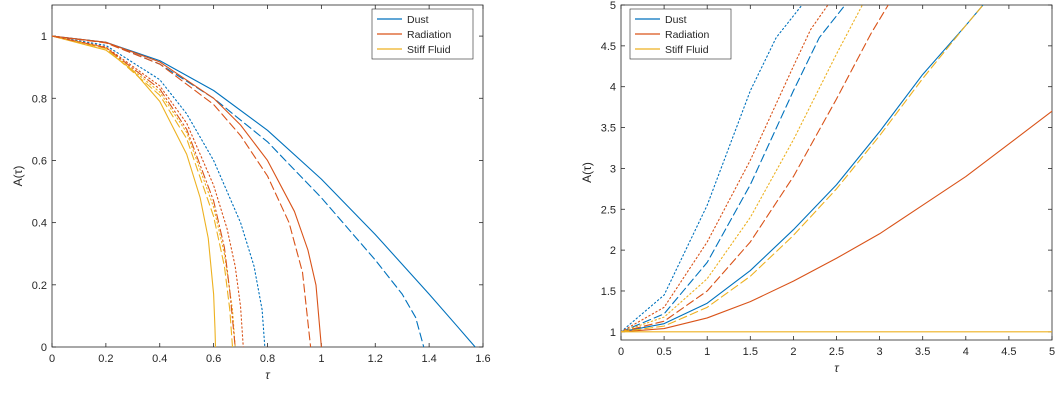 This screenshot has width=1055, height=394. I want to click on y-tick-label: 1.5, so click(608, 292).